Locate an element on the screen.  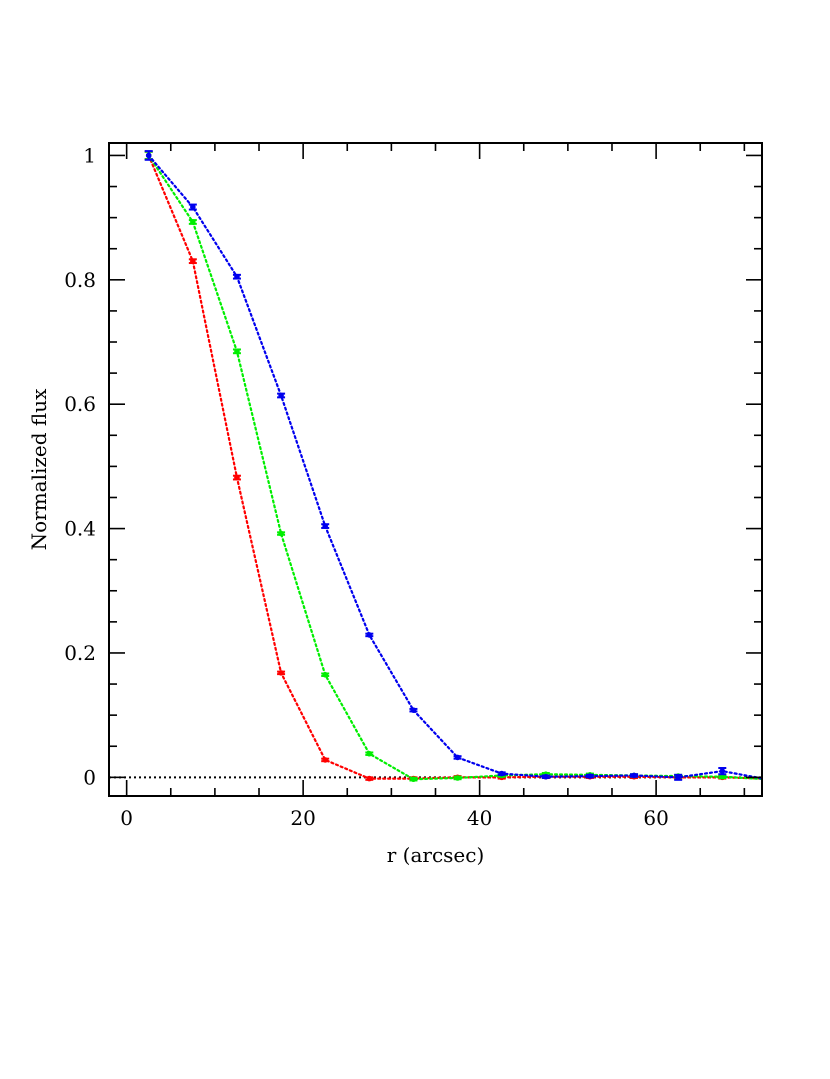
y-tick-label: 0.6 is located at coordinates (80, 404).